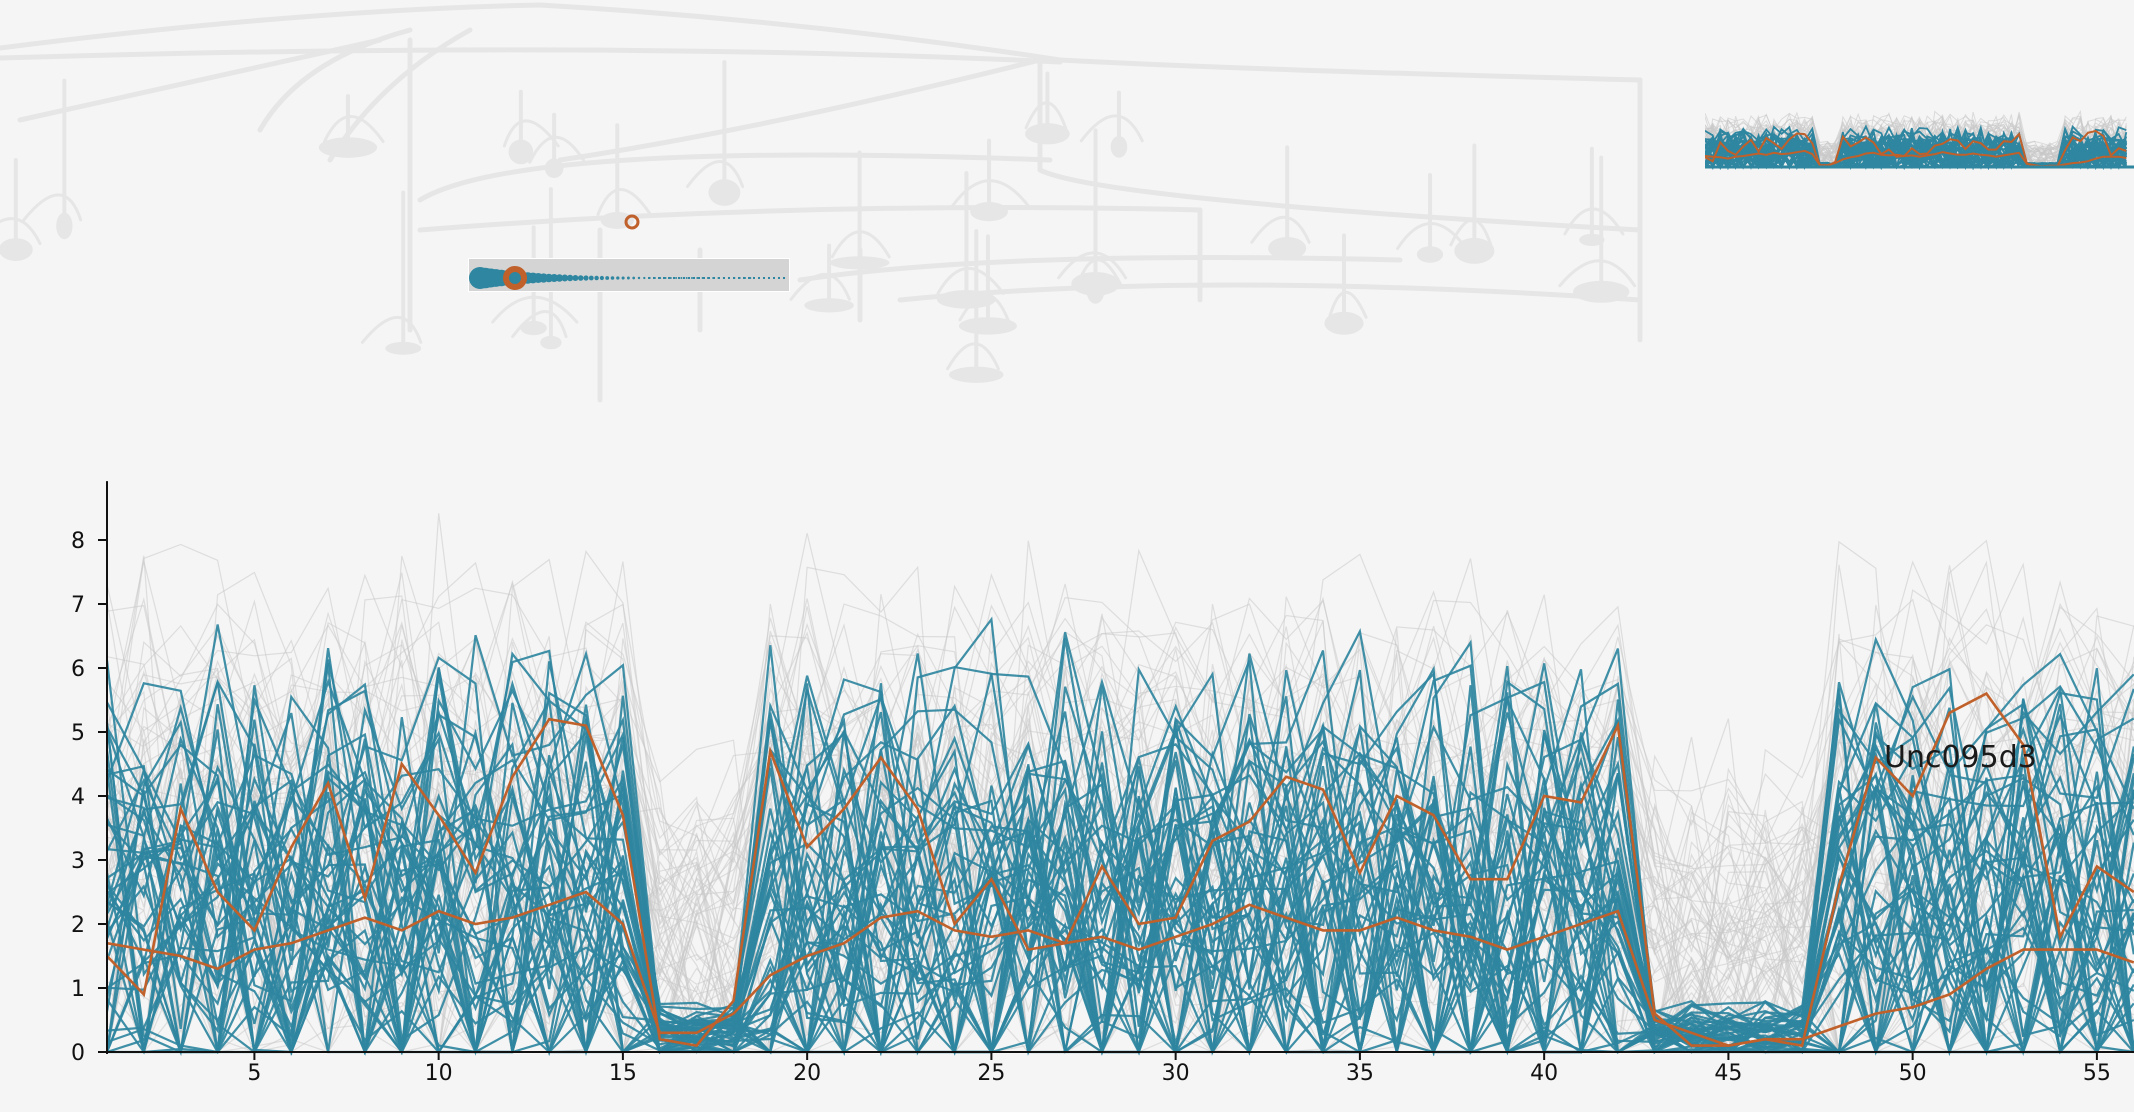  Describe the element at coordinates (1919, 112) in the screenshot. I see `overview-thumbnail-plot` at that location.